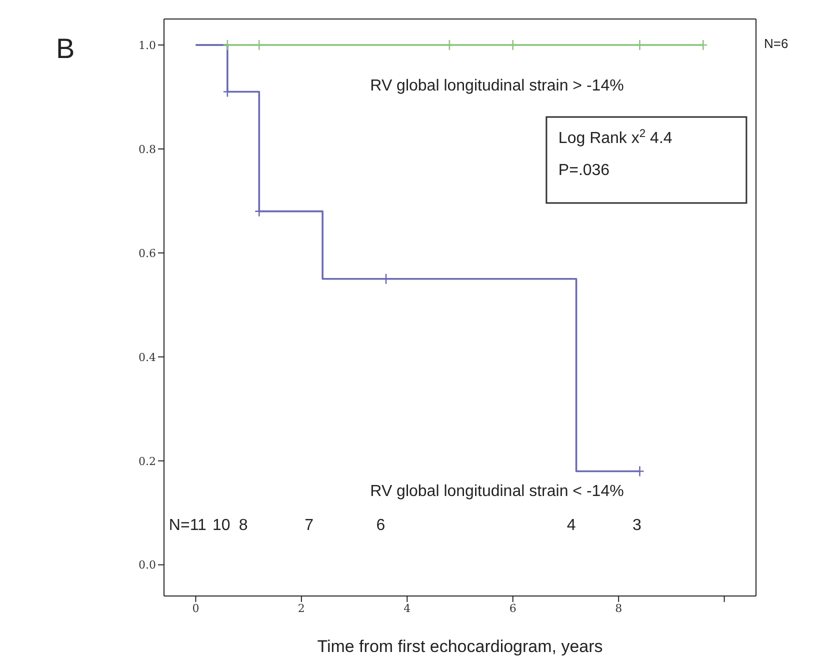  Describe the element at coordinates (407, 608) in the screenshot. I see `x-tick-label: 4` at that location.